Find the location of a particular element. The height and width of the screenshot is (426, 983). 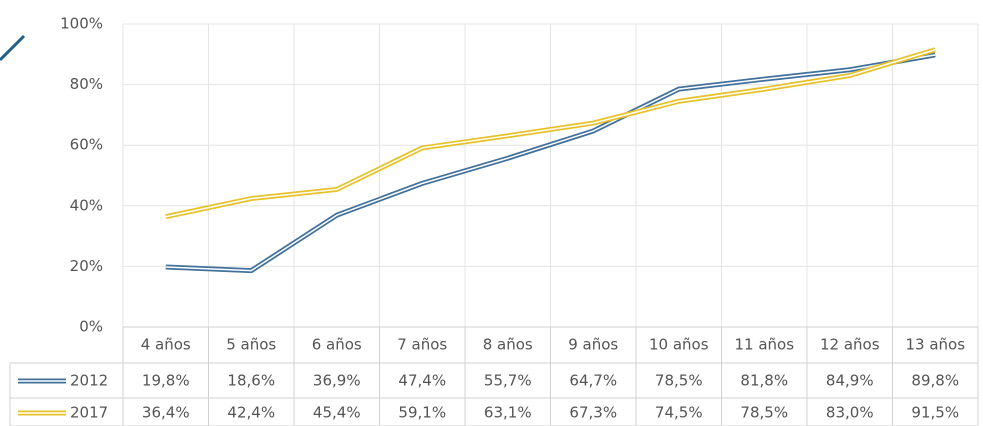

table-value: 45,4% is located at coordinates (337, 413).